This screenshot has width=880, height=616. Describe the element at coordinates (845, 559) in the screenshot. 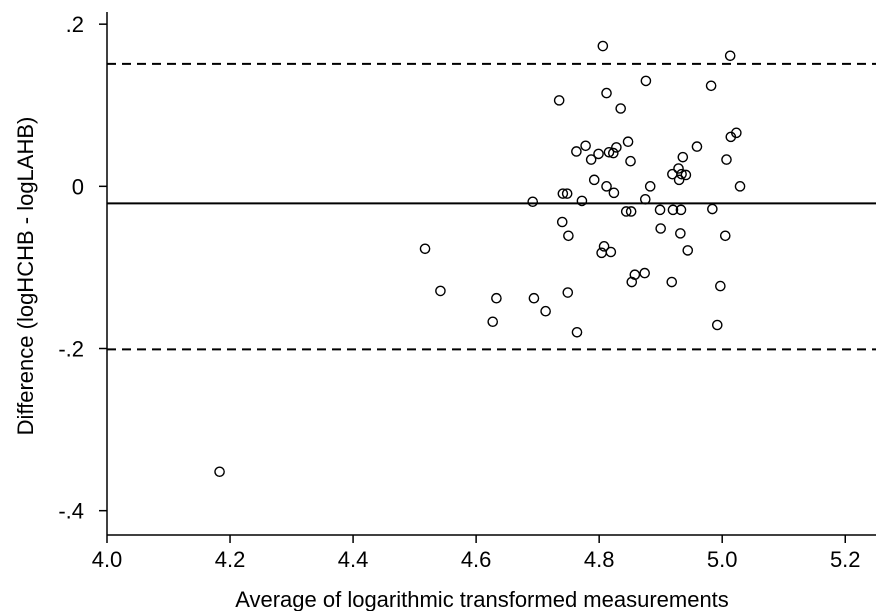

I see `x-tick-label: 5.2` at that location.